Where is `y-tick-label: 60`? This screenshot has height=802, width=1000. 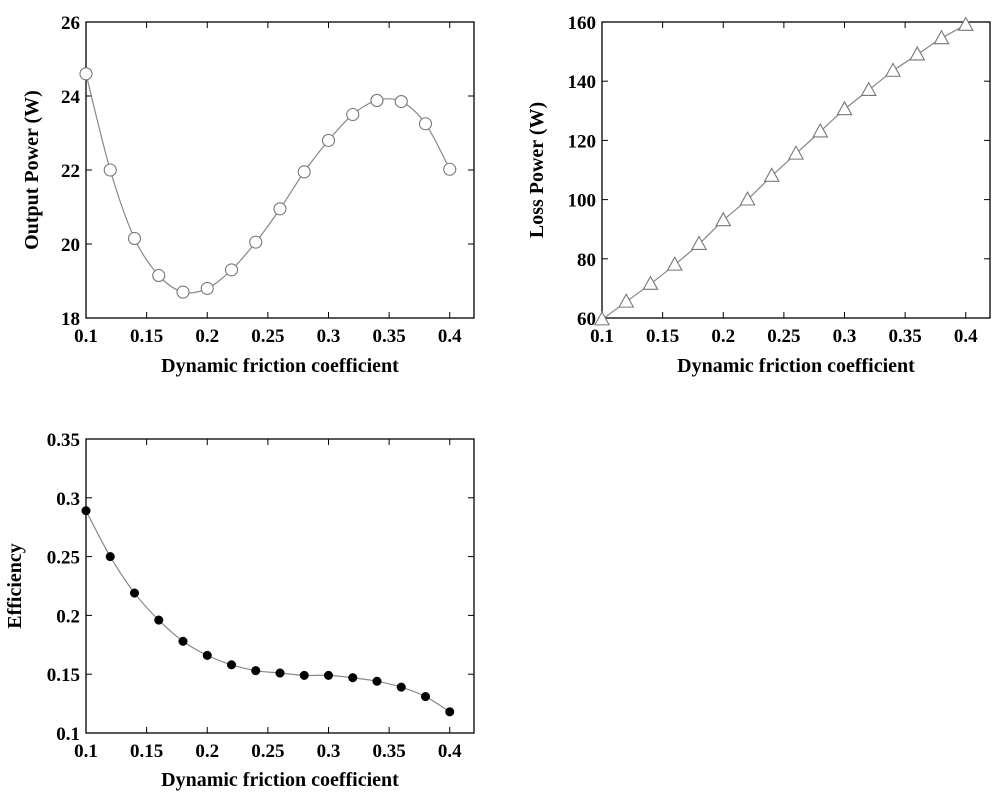 y-tick-label: 60 is located at coordinates (586, 319).